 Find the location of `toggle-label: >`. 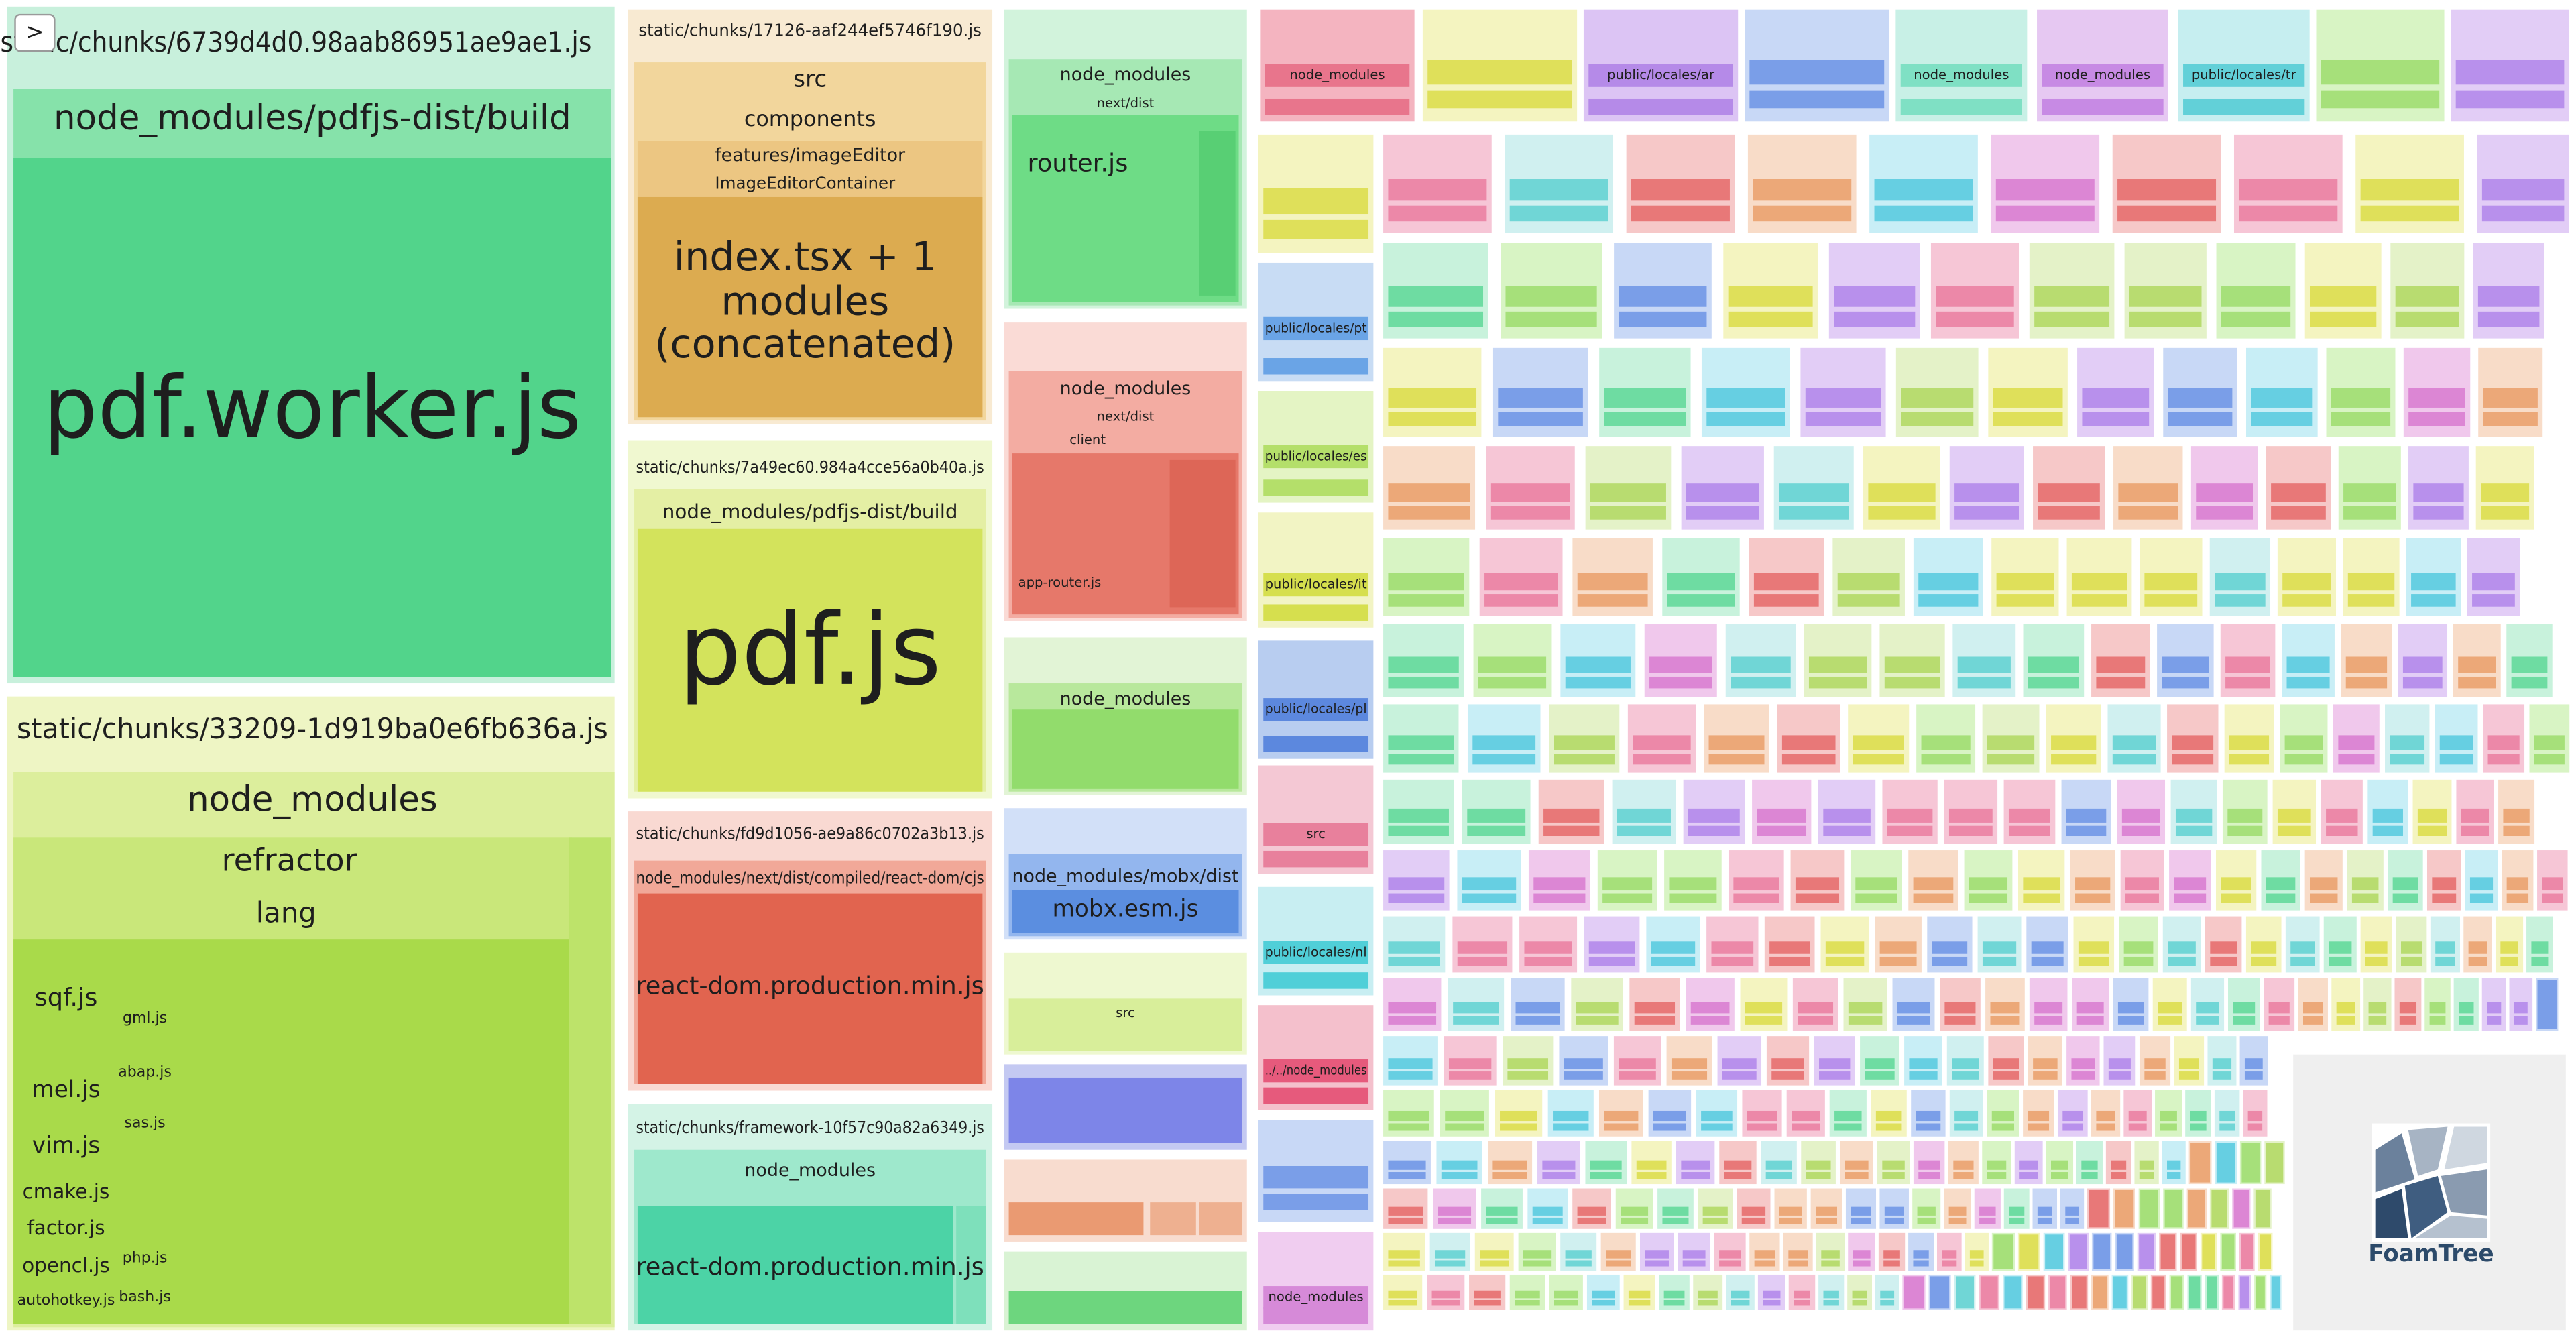

toggle-label: > is located at coordinates (35, 31).